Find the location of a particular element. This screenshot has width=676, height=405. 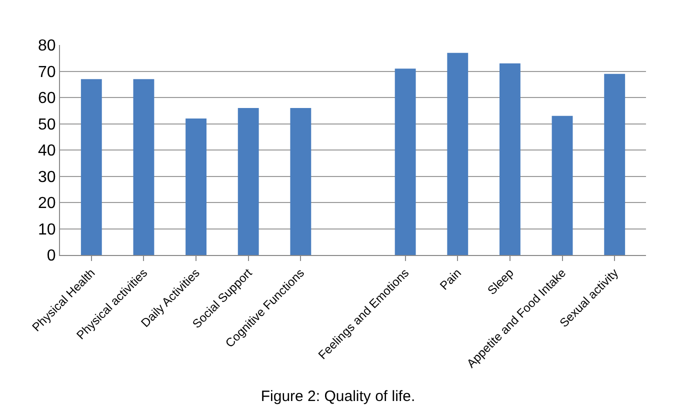

y-tick-label: 50 is located at coordinates (47, 125).